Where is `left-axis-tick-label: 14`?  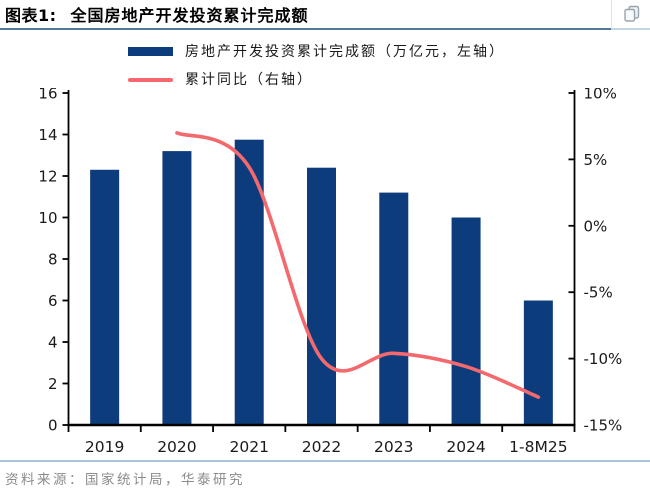
left-axis-tick-label: 14 is located at coordinates (47, 135).